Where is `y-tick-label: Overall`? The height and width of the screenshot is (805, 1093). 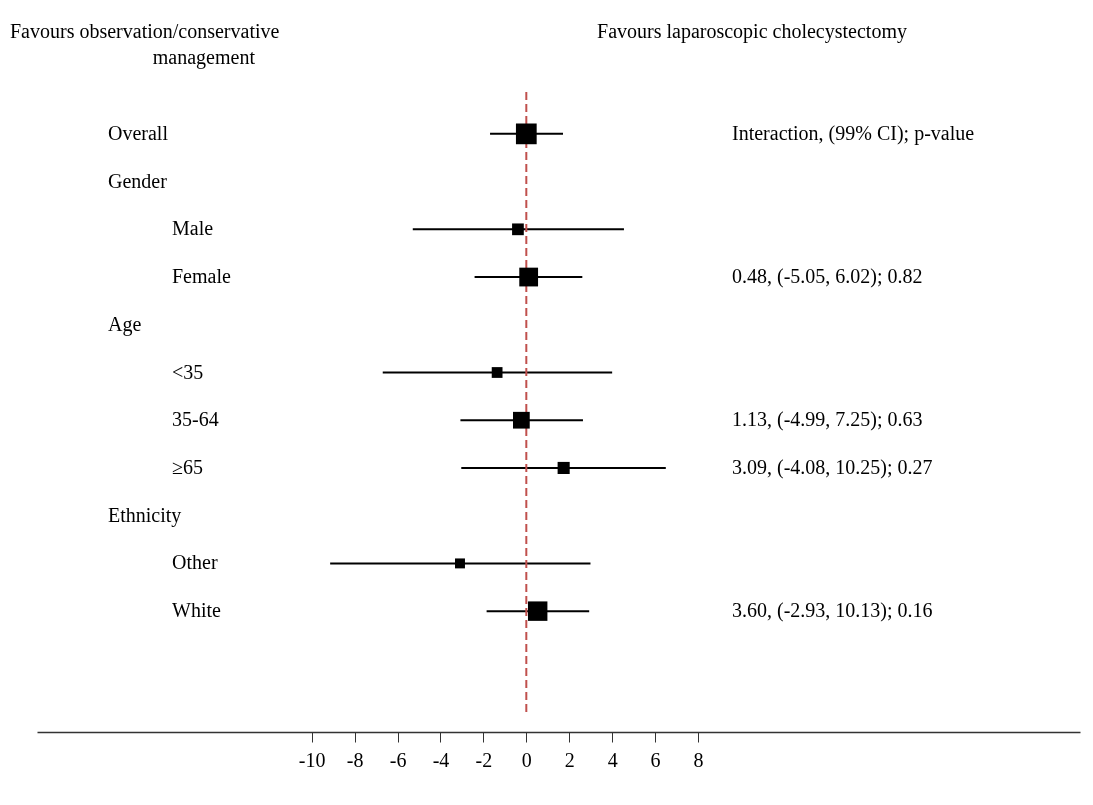
y-tick-label: Overall is located at coordinates (138, 132).